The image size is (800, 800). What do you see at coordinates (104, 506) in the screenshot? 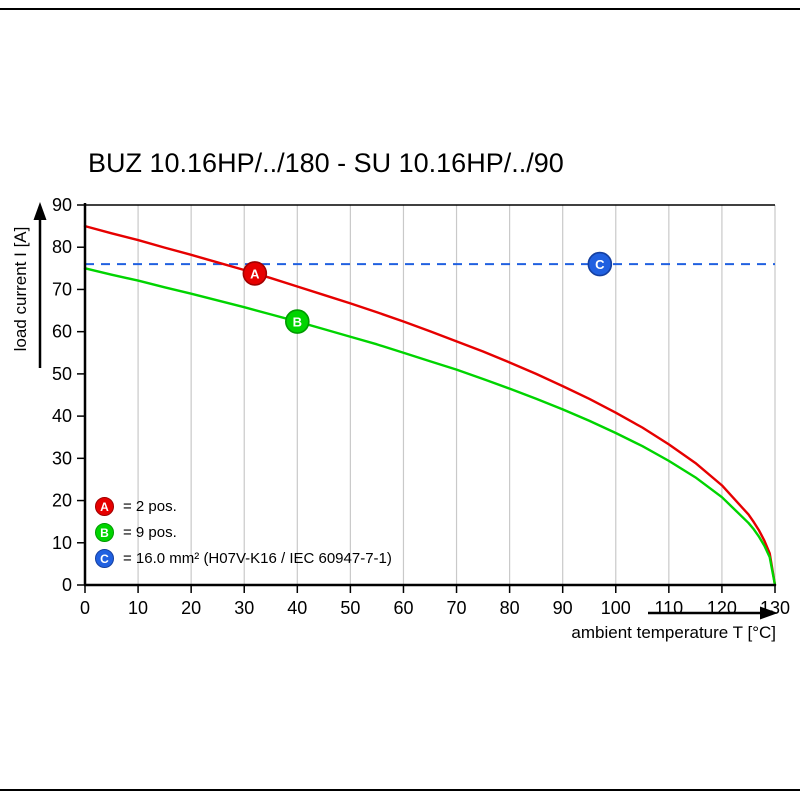
I see `legend-marker-a-icon: A` at bounding box center [104, 506].